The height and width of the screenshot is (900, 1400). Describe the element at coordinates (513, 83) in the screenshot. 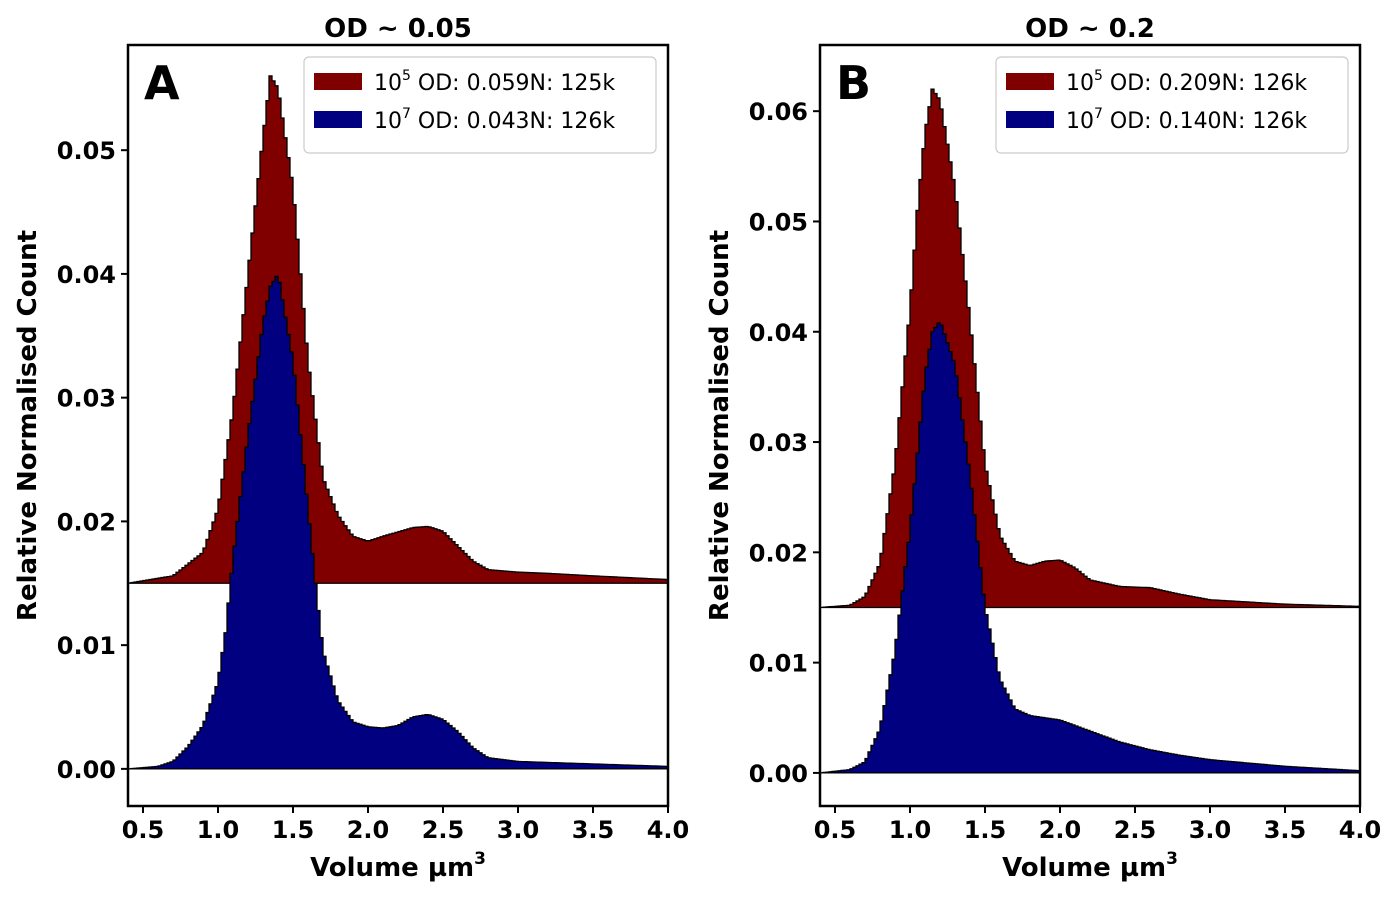

I see `legend-label-rest: OD: 0.059N: 125k` at that location.